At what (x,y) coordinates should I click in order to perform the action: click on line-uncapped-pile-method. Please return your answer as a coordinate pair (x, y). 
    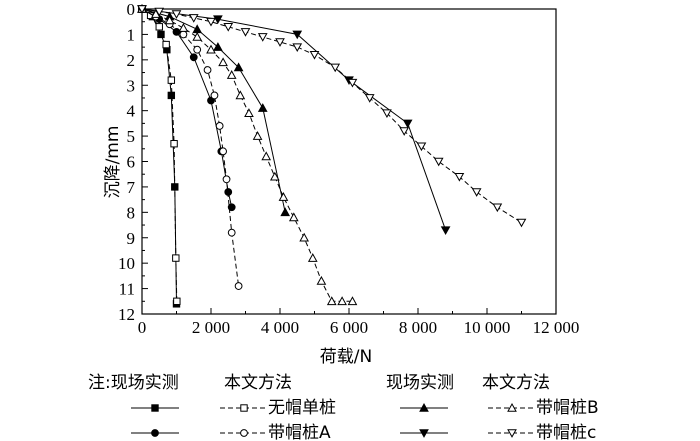
    Looking at the image, I should click on (159, 155).